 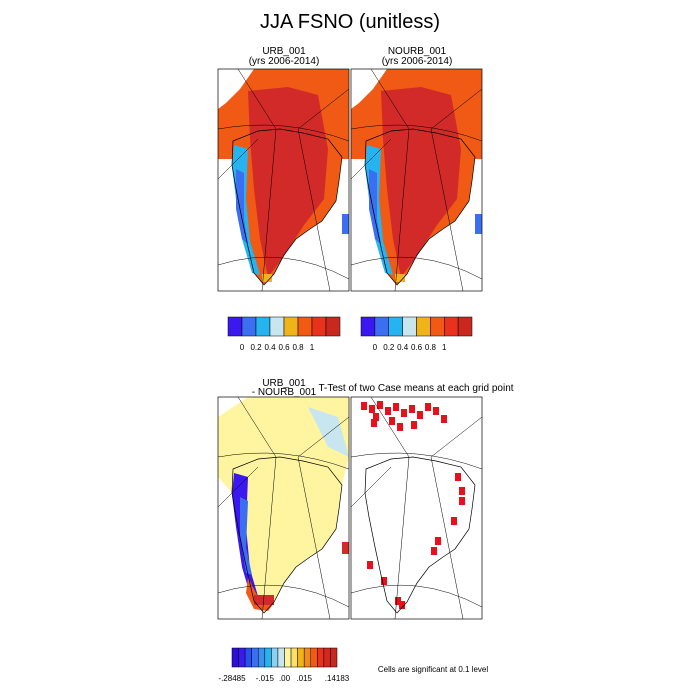 What do you see at coordinates (433, 669) in the screenshot?
I see `note: Cells are significant at 0.1 level` at bounding box center [433, 669].